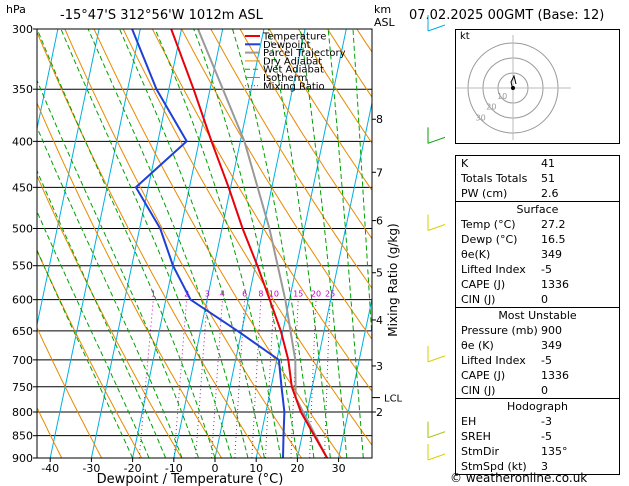 The image size is (629, 486). Describe the element at coordinates (22, 436) in the screenshot. I see `pressure-tick-label: 850` at that location.